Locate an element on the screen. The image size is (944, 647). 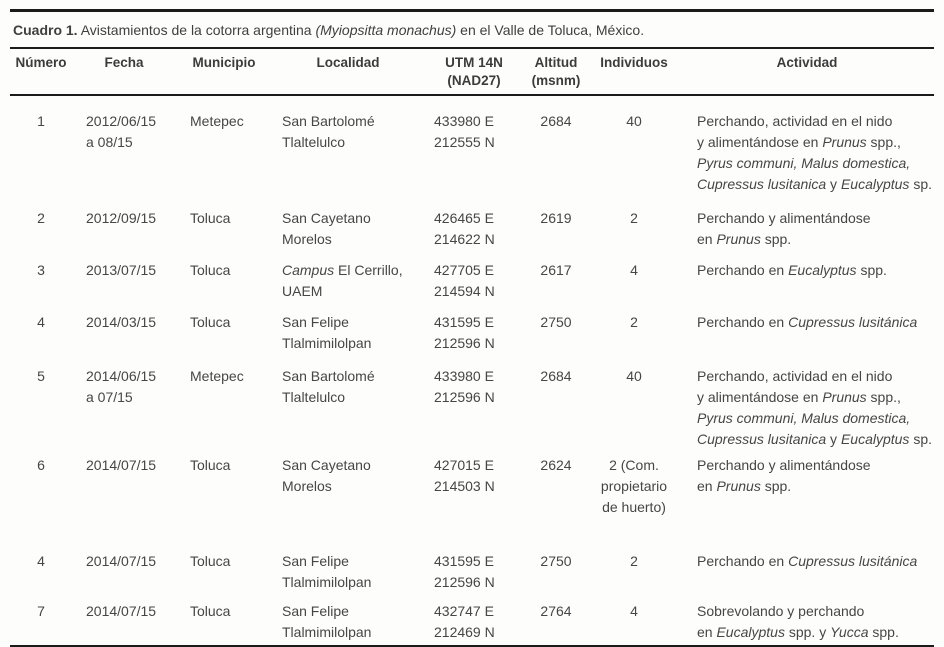
title-divider-rule is located at coordinates (472, 48).